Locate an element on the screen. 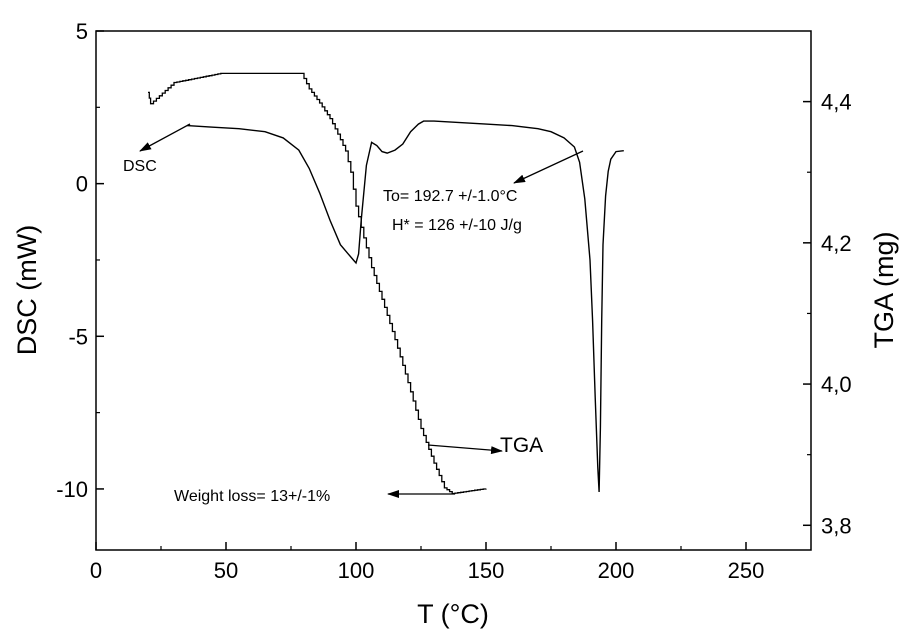 The width and height of the screenshot is (909, 636). right-axis-title: TGA (mg) is located at coordinates (884, 289).